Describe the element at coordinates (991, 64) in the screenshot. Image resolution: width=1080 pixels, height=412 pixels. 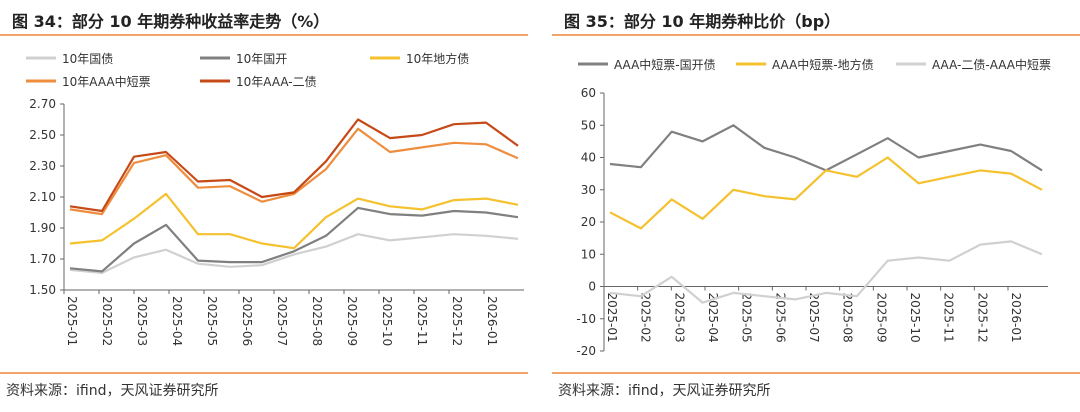
I see `legend-label: AAA-二债-AAA中短票` at that location.